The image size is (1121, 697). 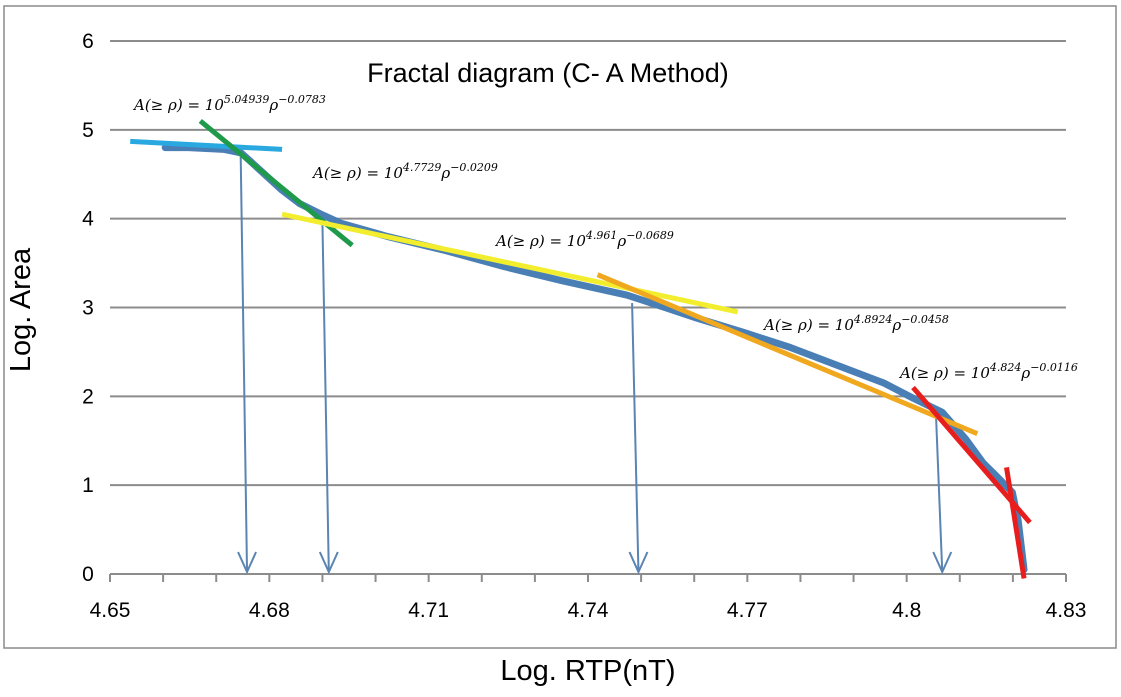 I want to click on x-axis-title: Log. RTP(nT), so click(x=587, y=671).